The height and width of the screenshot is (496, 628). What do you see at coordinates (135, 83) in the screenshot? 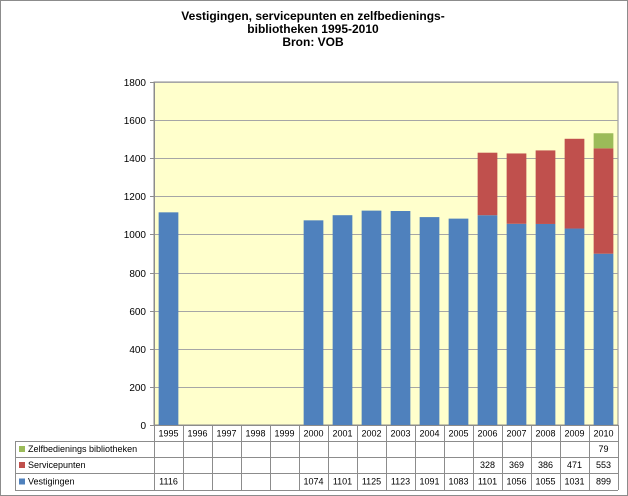
I see `y-tick-label: 1800` at bounding box center [135, 83].